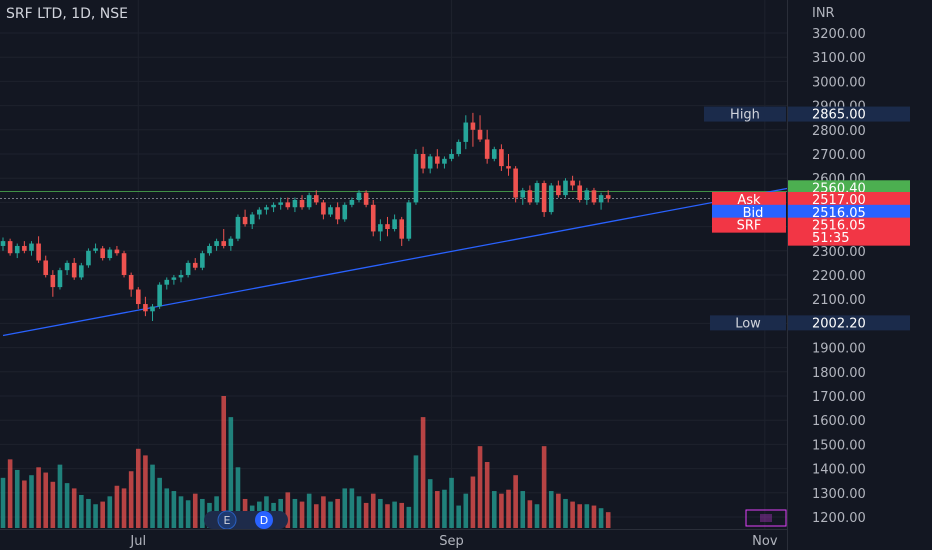 Image resolution: width=932 pixels, height=550 pixels. What do you see at coordinates (67, 14) in the screenshot?
I see `chart-title: SRF LTD, 1D, NSE` at bounding box center [67, 14].